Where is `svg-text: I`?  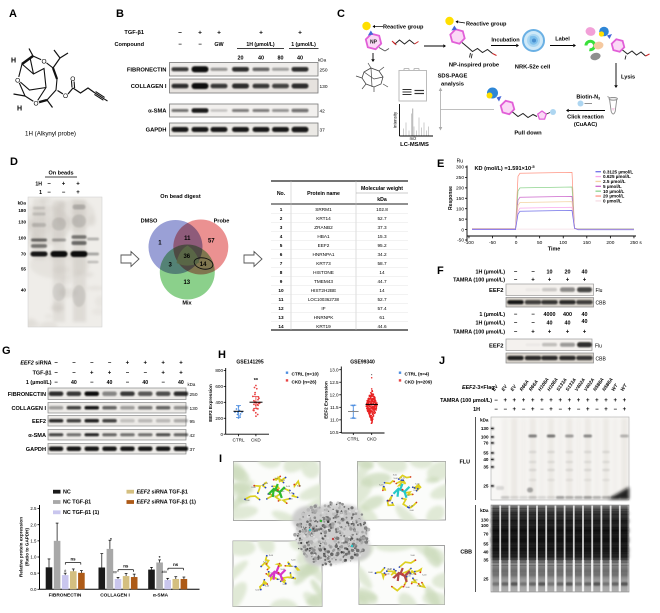
svg-text: I is located at coordinates (220, 459).